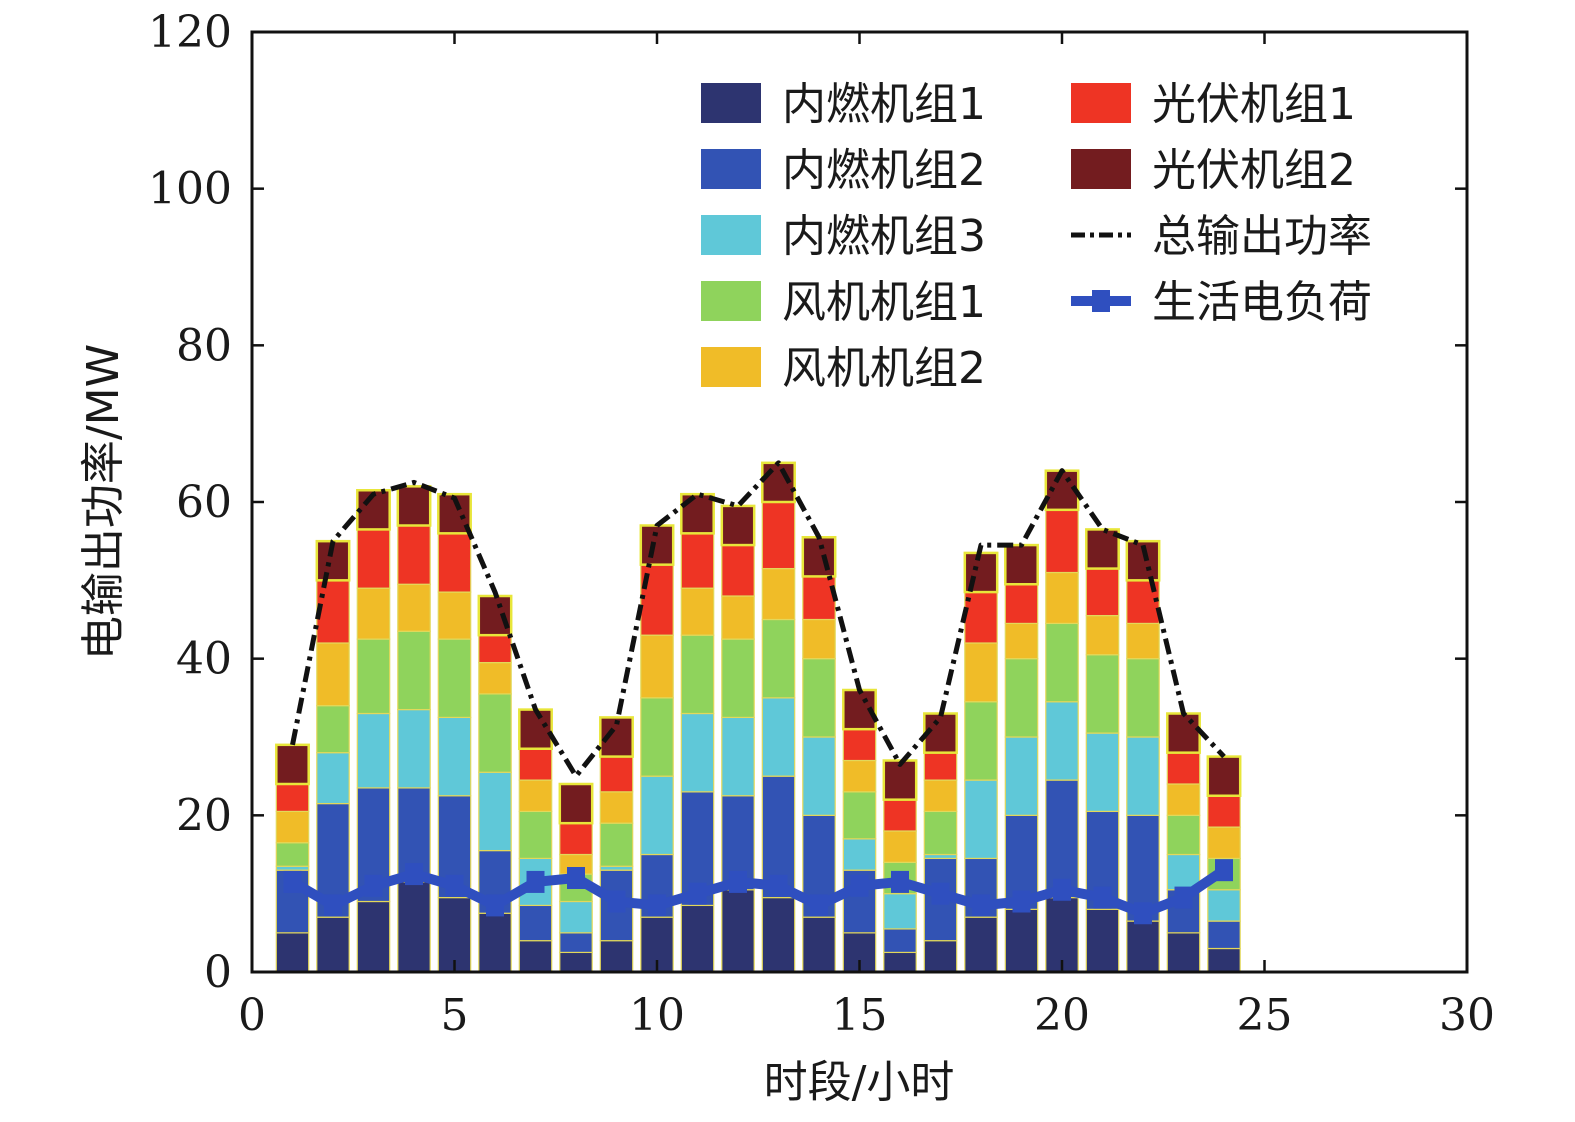  Describe the element at coordinates (843, 236) in the screenshot. I see `legend-item-3: 内燃机组3` at that location.